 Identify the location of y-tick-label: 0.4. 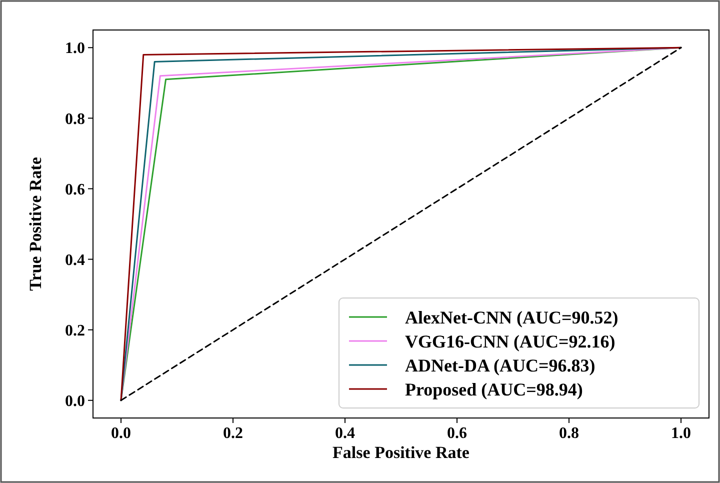
(75, 260).